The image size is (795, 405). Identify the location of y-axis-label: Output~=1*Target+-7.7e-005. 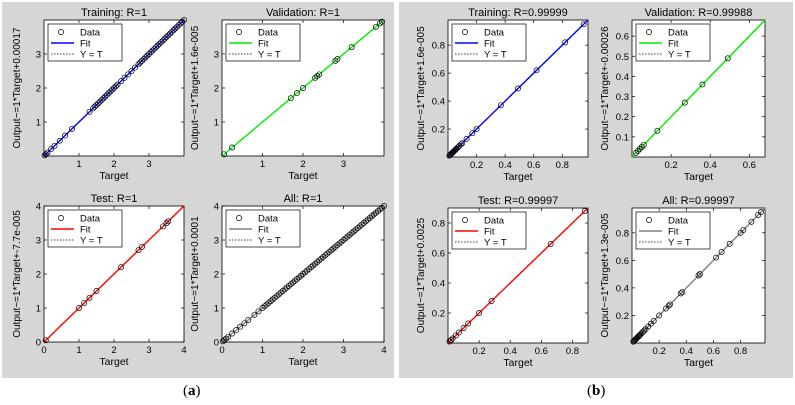
(17, 274).